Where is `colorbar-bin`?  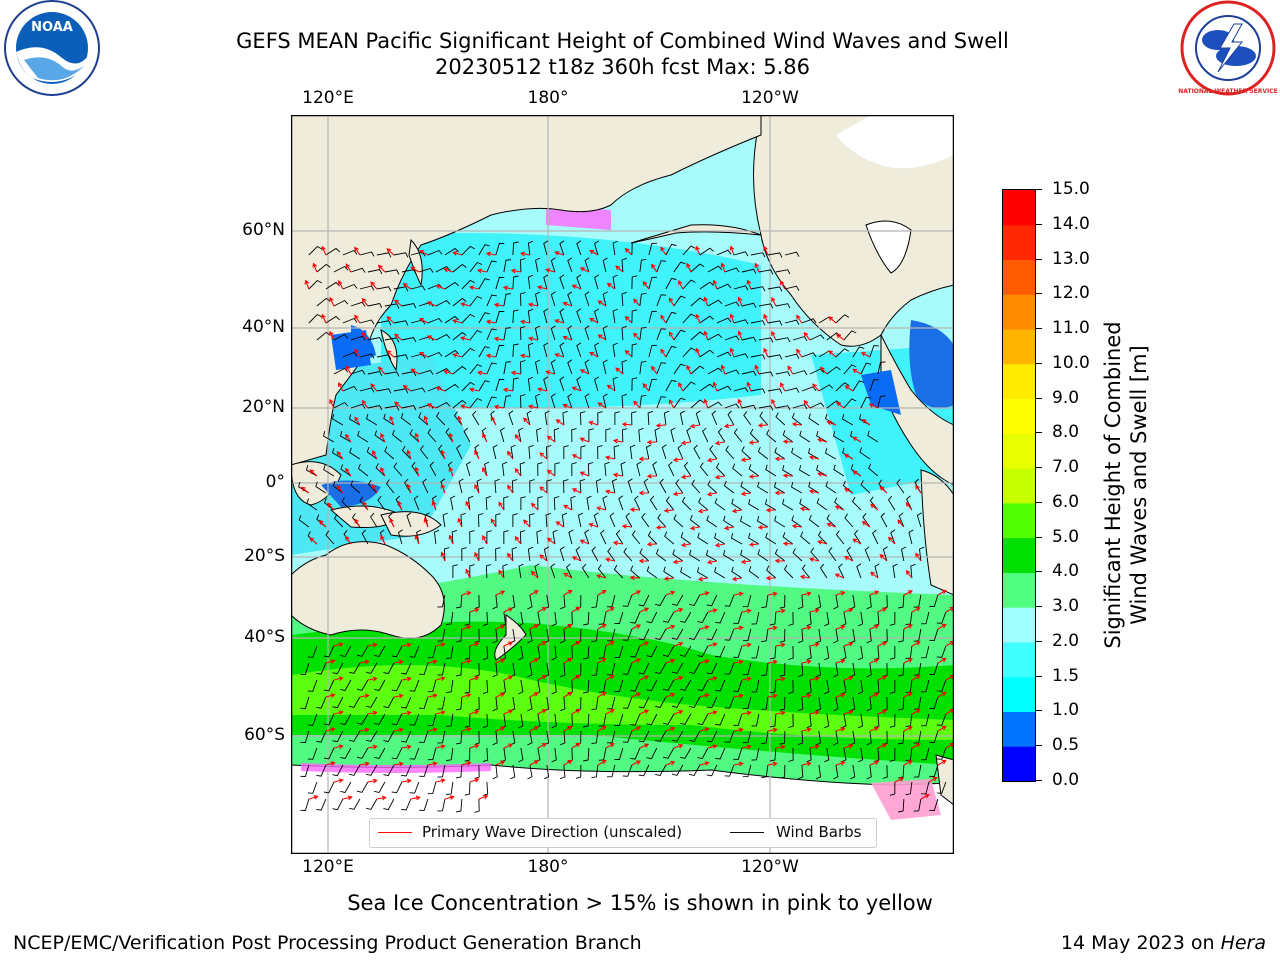
colorbar-bin is located at coordinates (1019, 486).